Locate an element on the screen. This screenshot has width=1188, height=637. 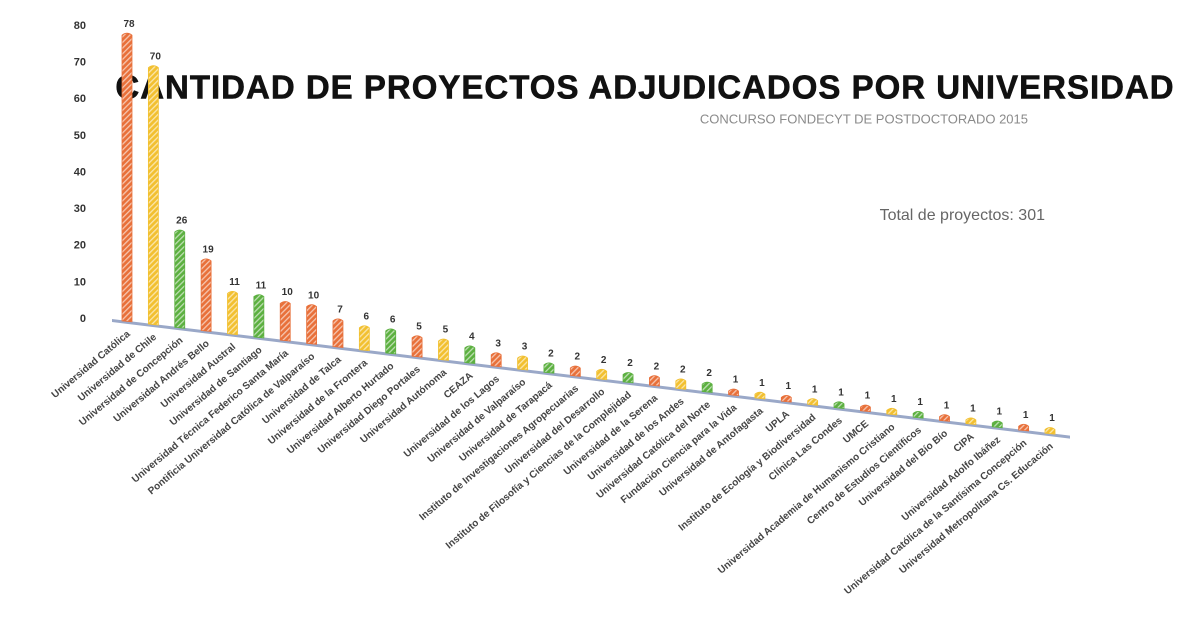
y-tick-label: 40 is located at coordinates (80, 172).